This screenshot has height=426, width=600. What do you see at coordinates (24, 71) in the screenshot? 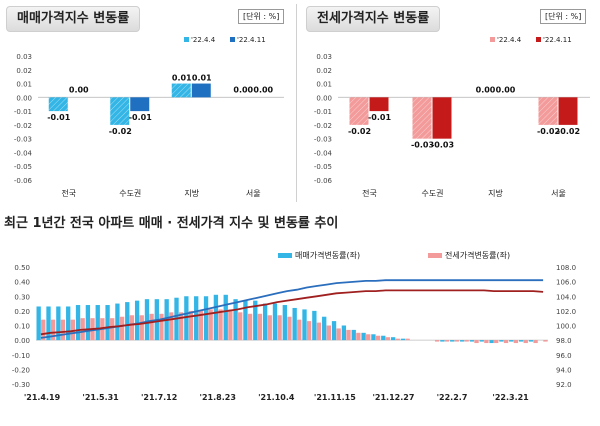
I see `sale-y-tick: 0.02` at bounding box center [24, 71].